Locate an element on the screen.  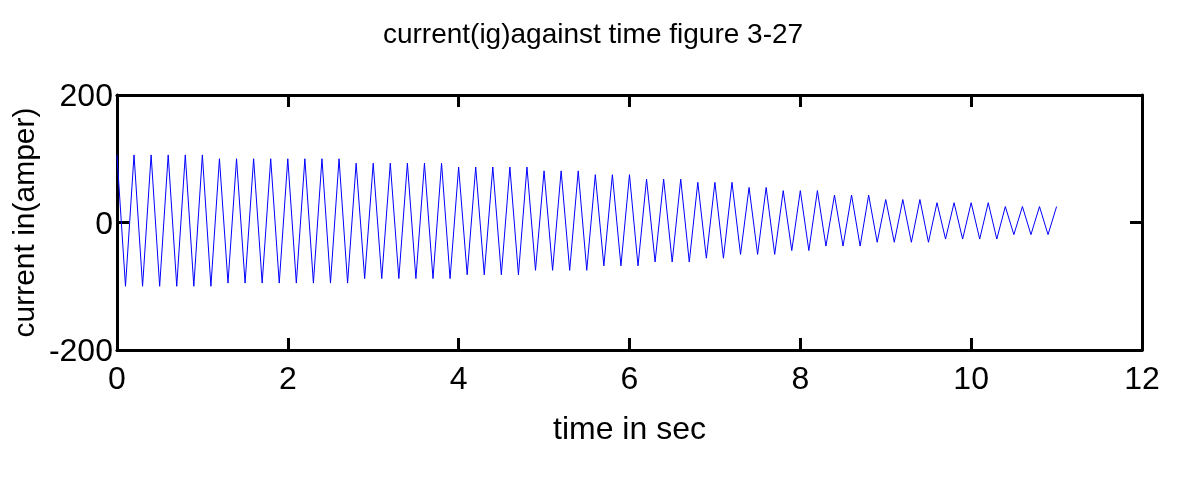
x-axis-title: time in sec is located at coordinates (629, 428).